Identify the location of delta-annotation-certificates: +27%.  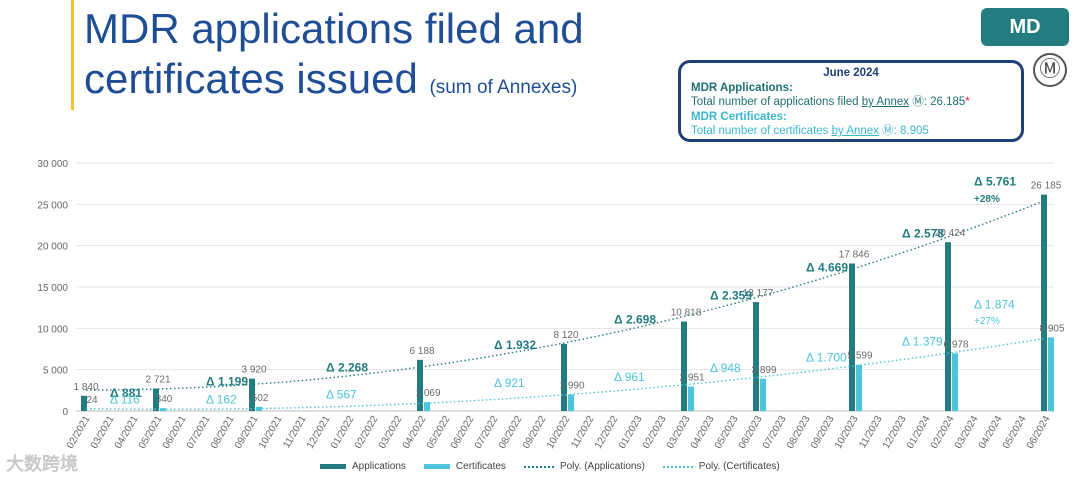
(987, 321).